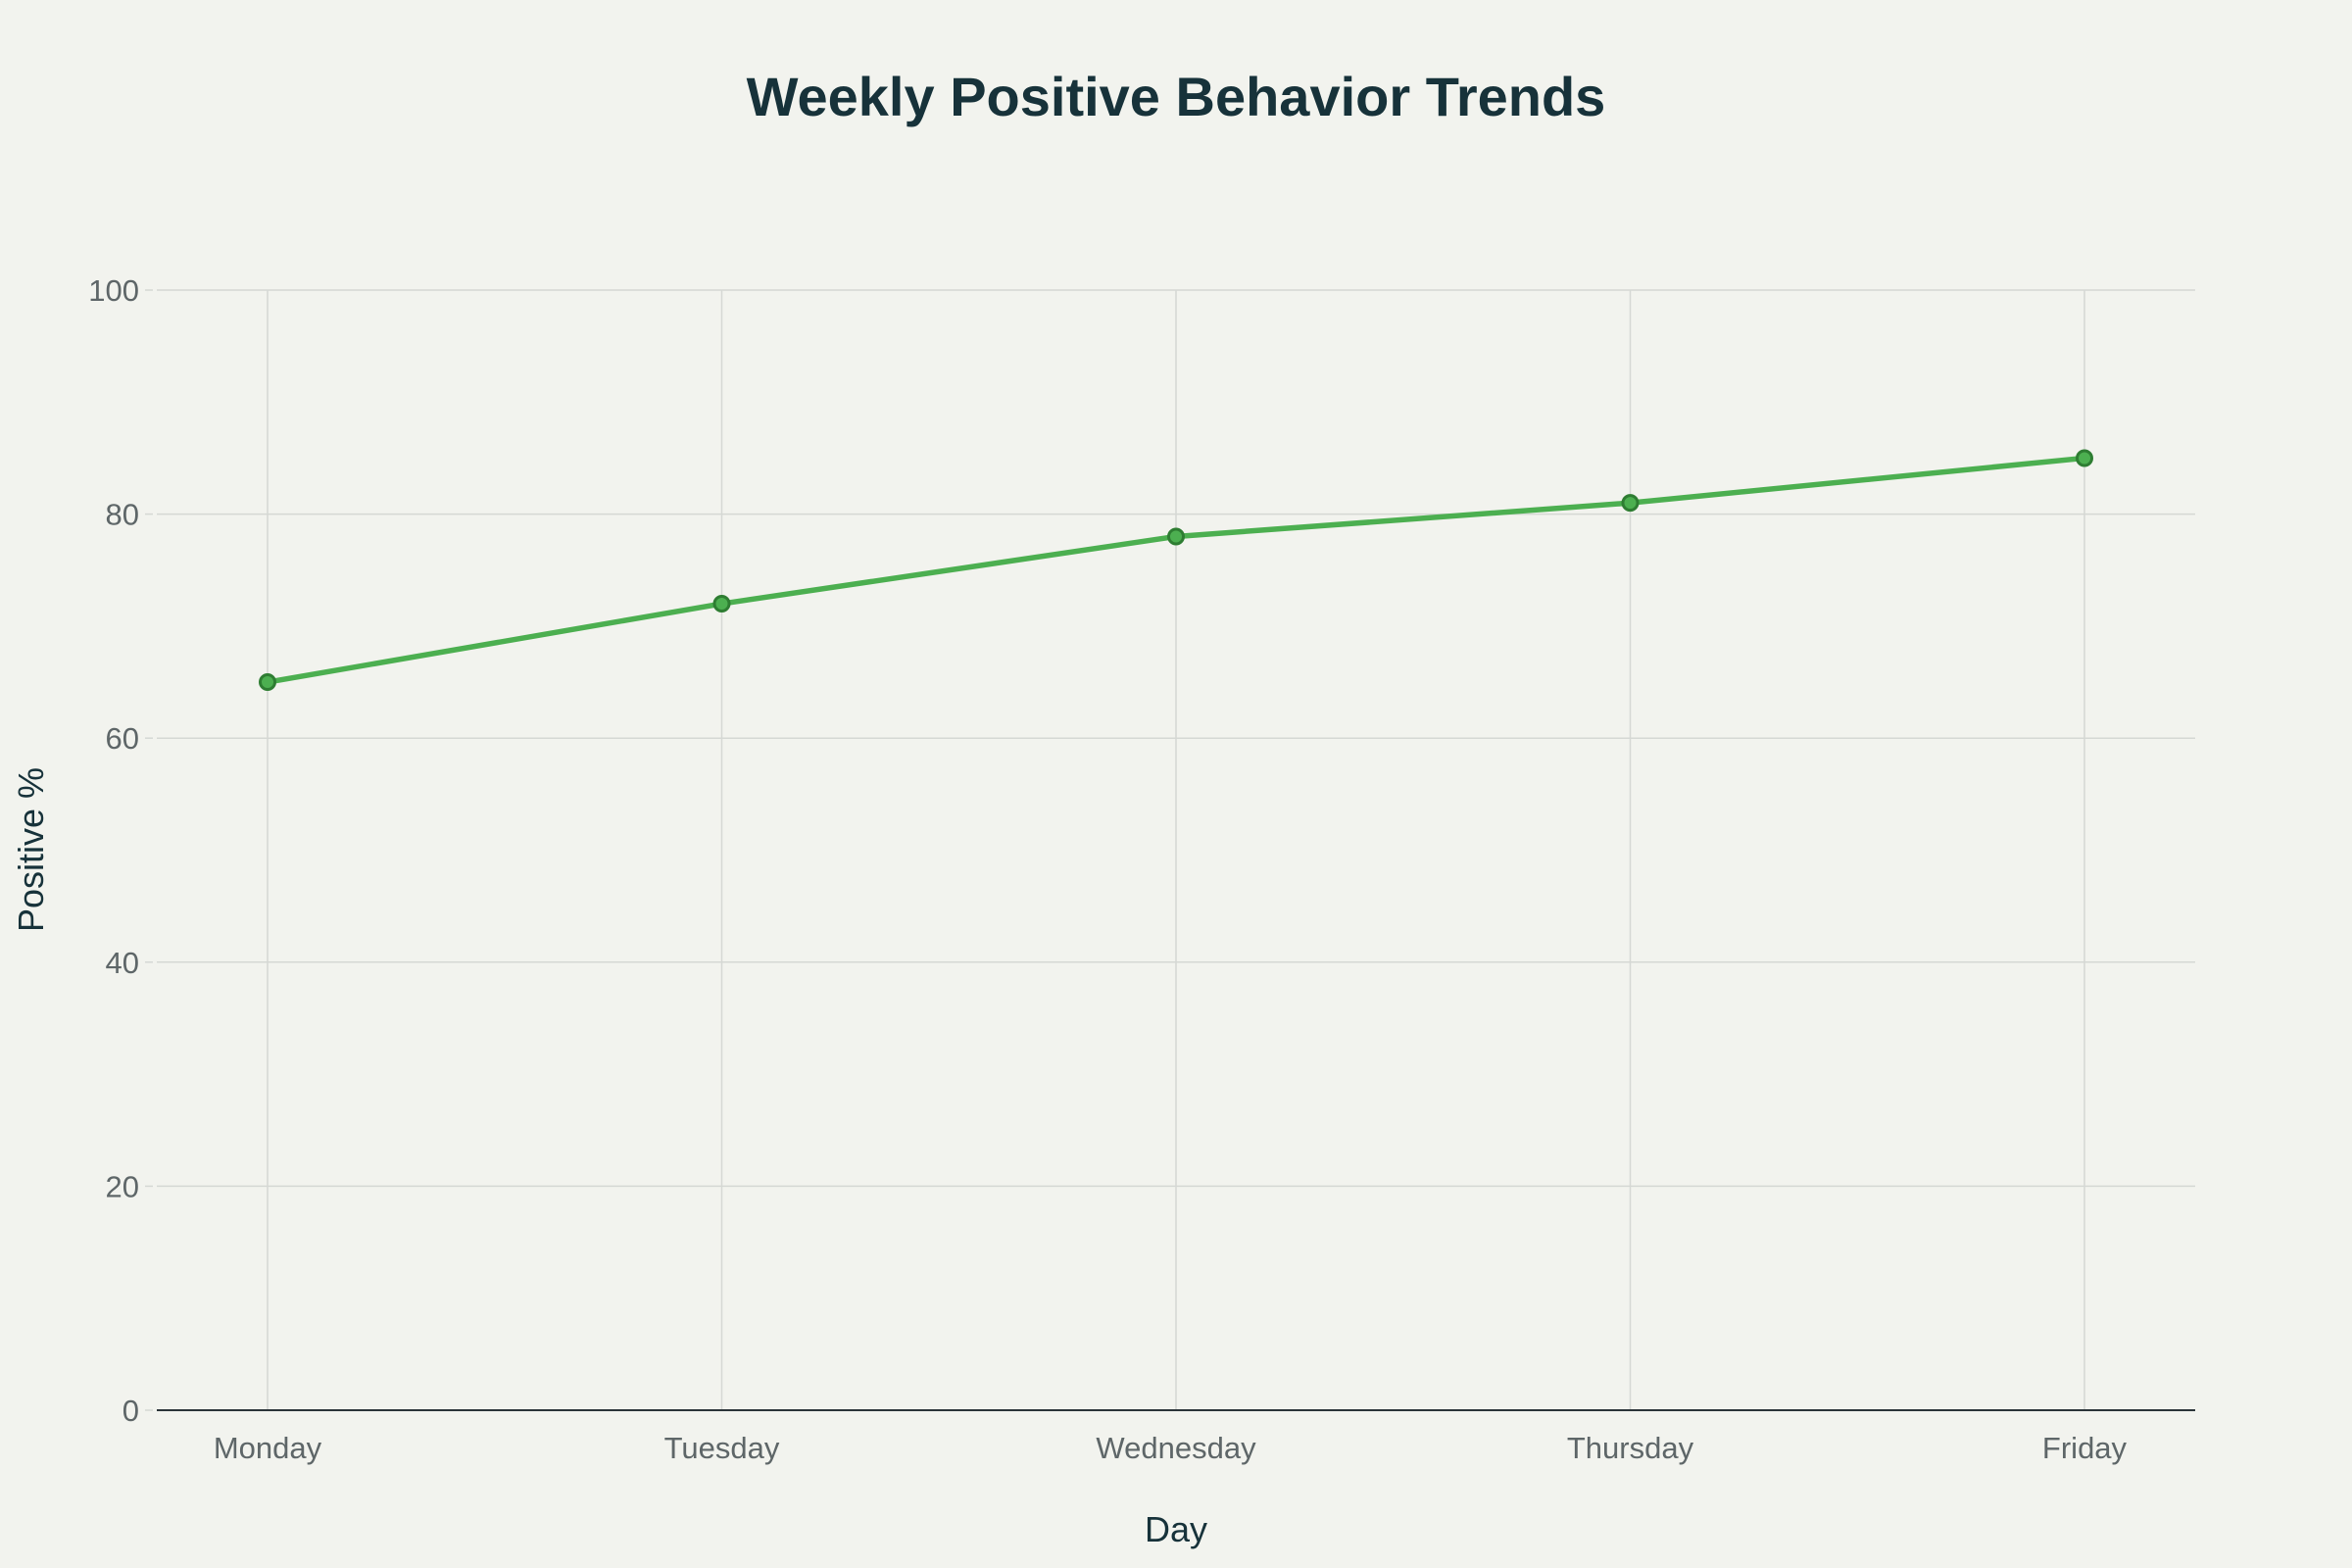 The width and height of the screenshot is (2352, 1568). Describe the element at coordinates (31, 849) in the screenshot. I see `y-axis-title: Positive %` at that location.